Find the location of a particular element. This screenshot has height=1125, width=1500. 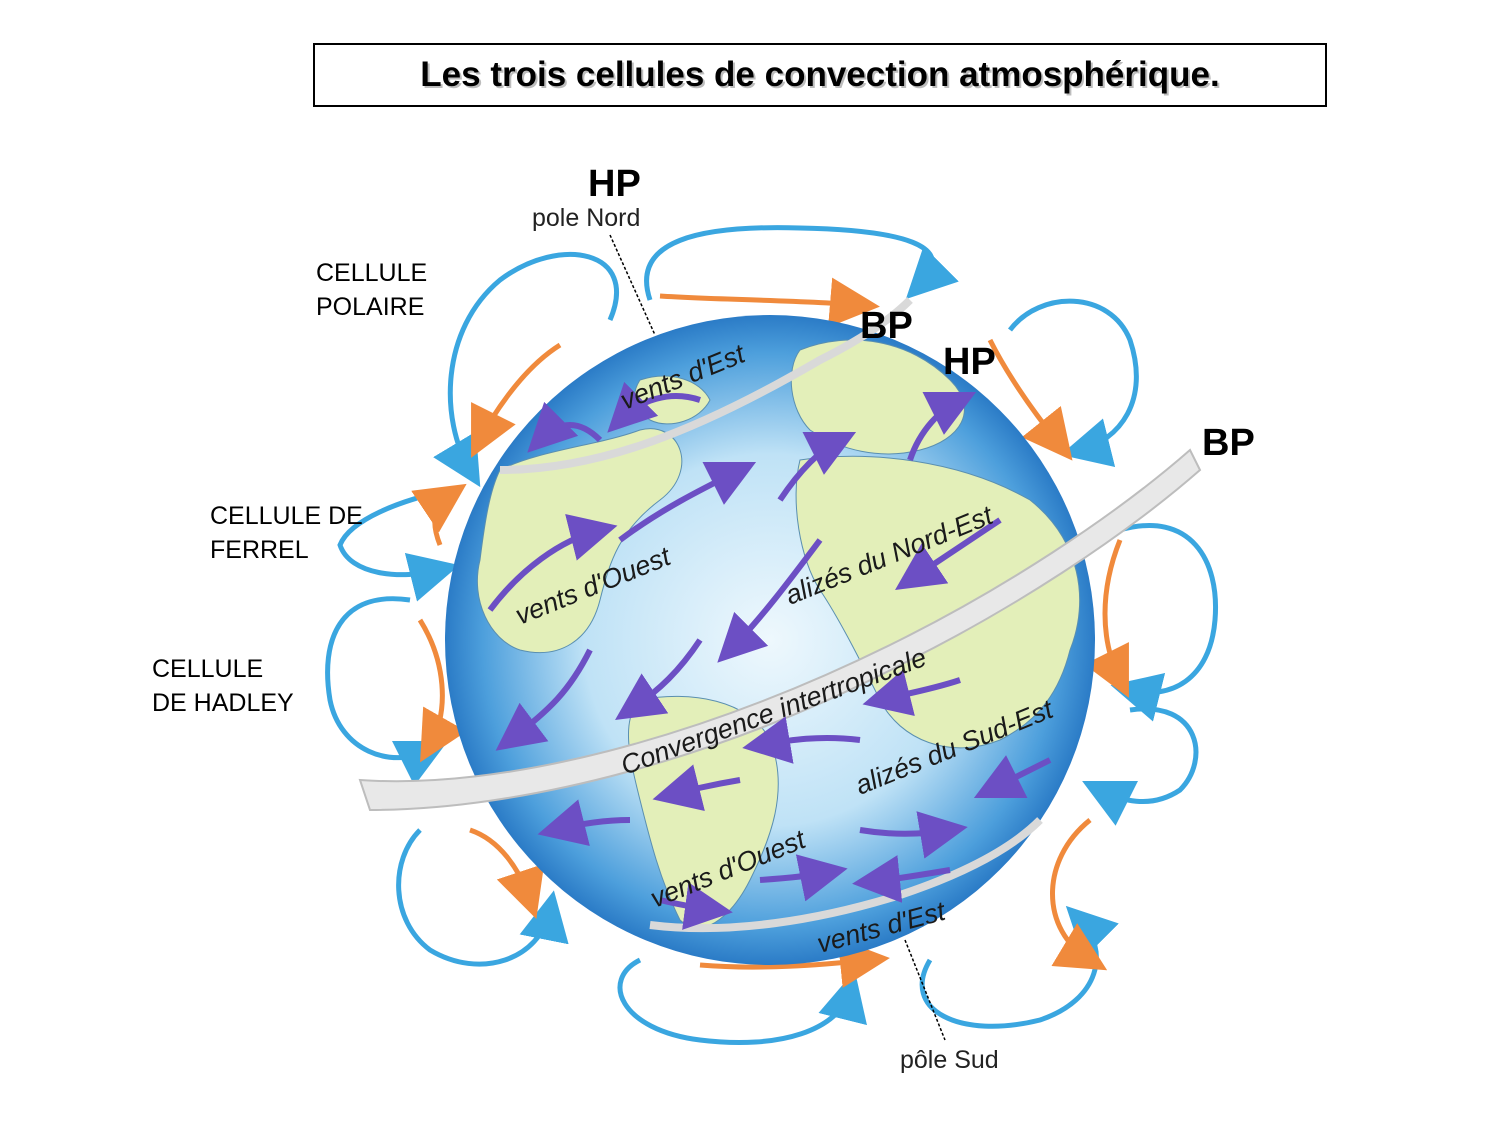

label-bp-north: BP is located at coordinates (886, 326).